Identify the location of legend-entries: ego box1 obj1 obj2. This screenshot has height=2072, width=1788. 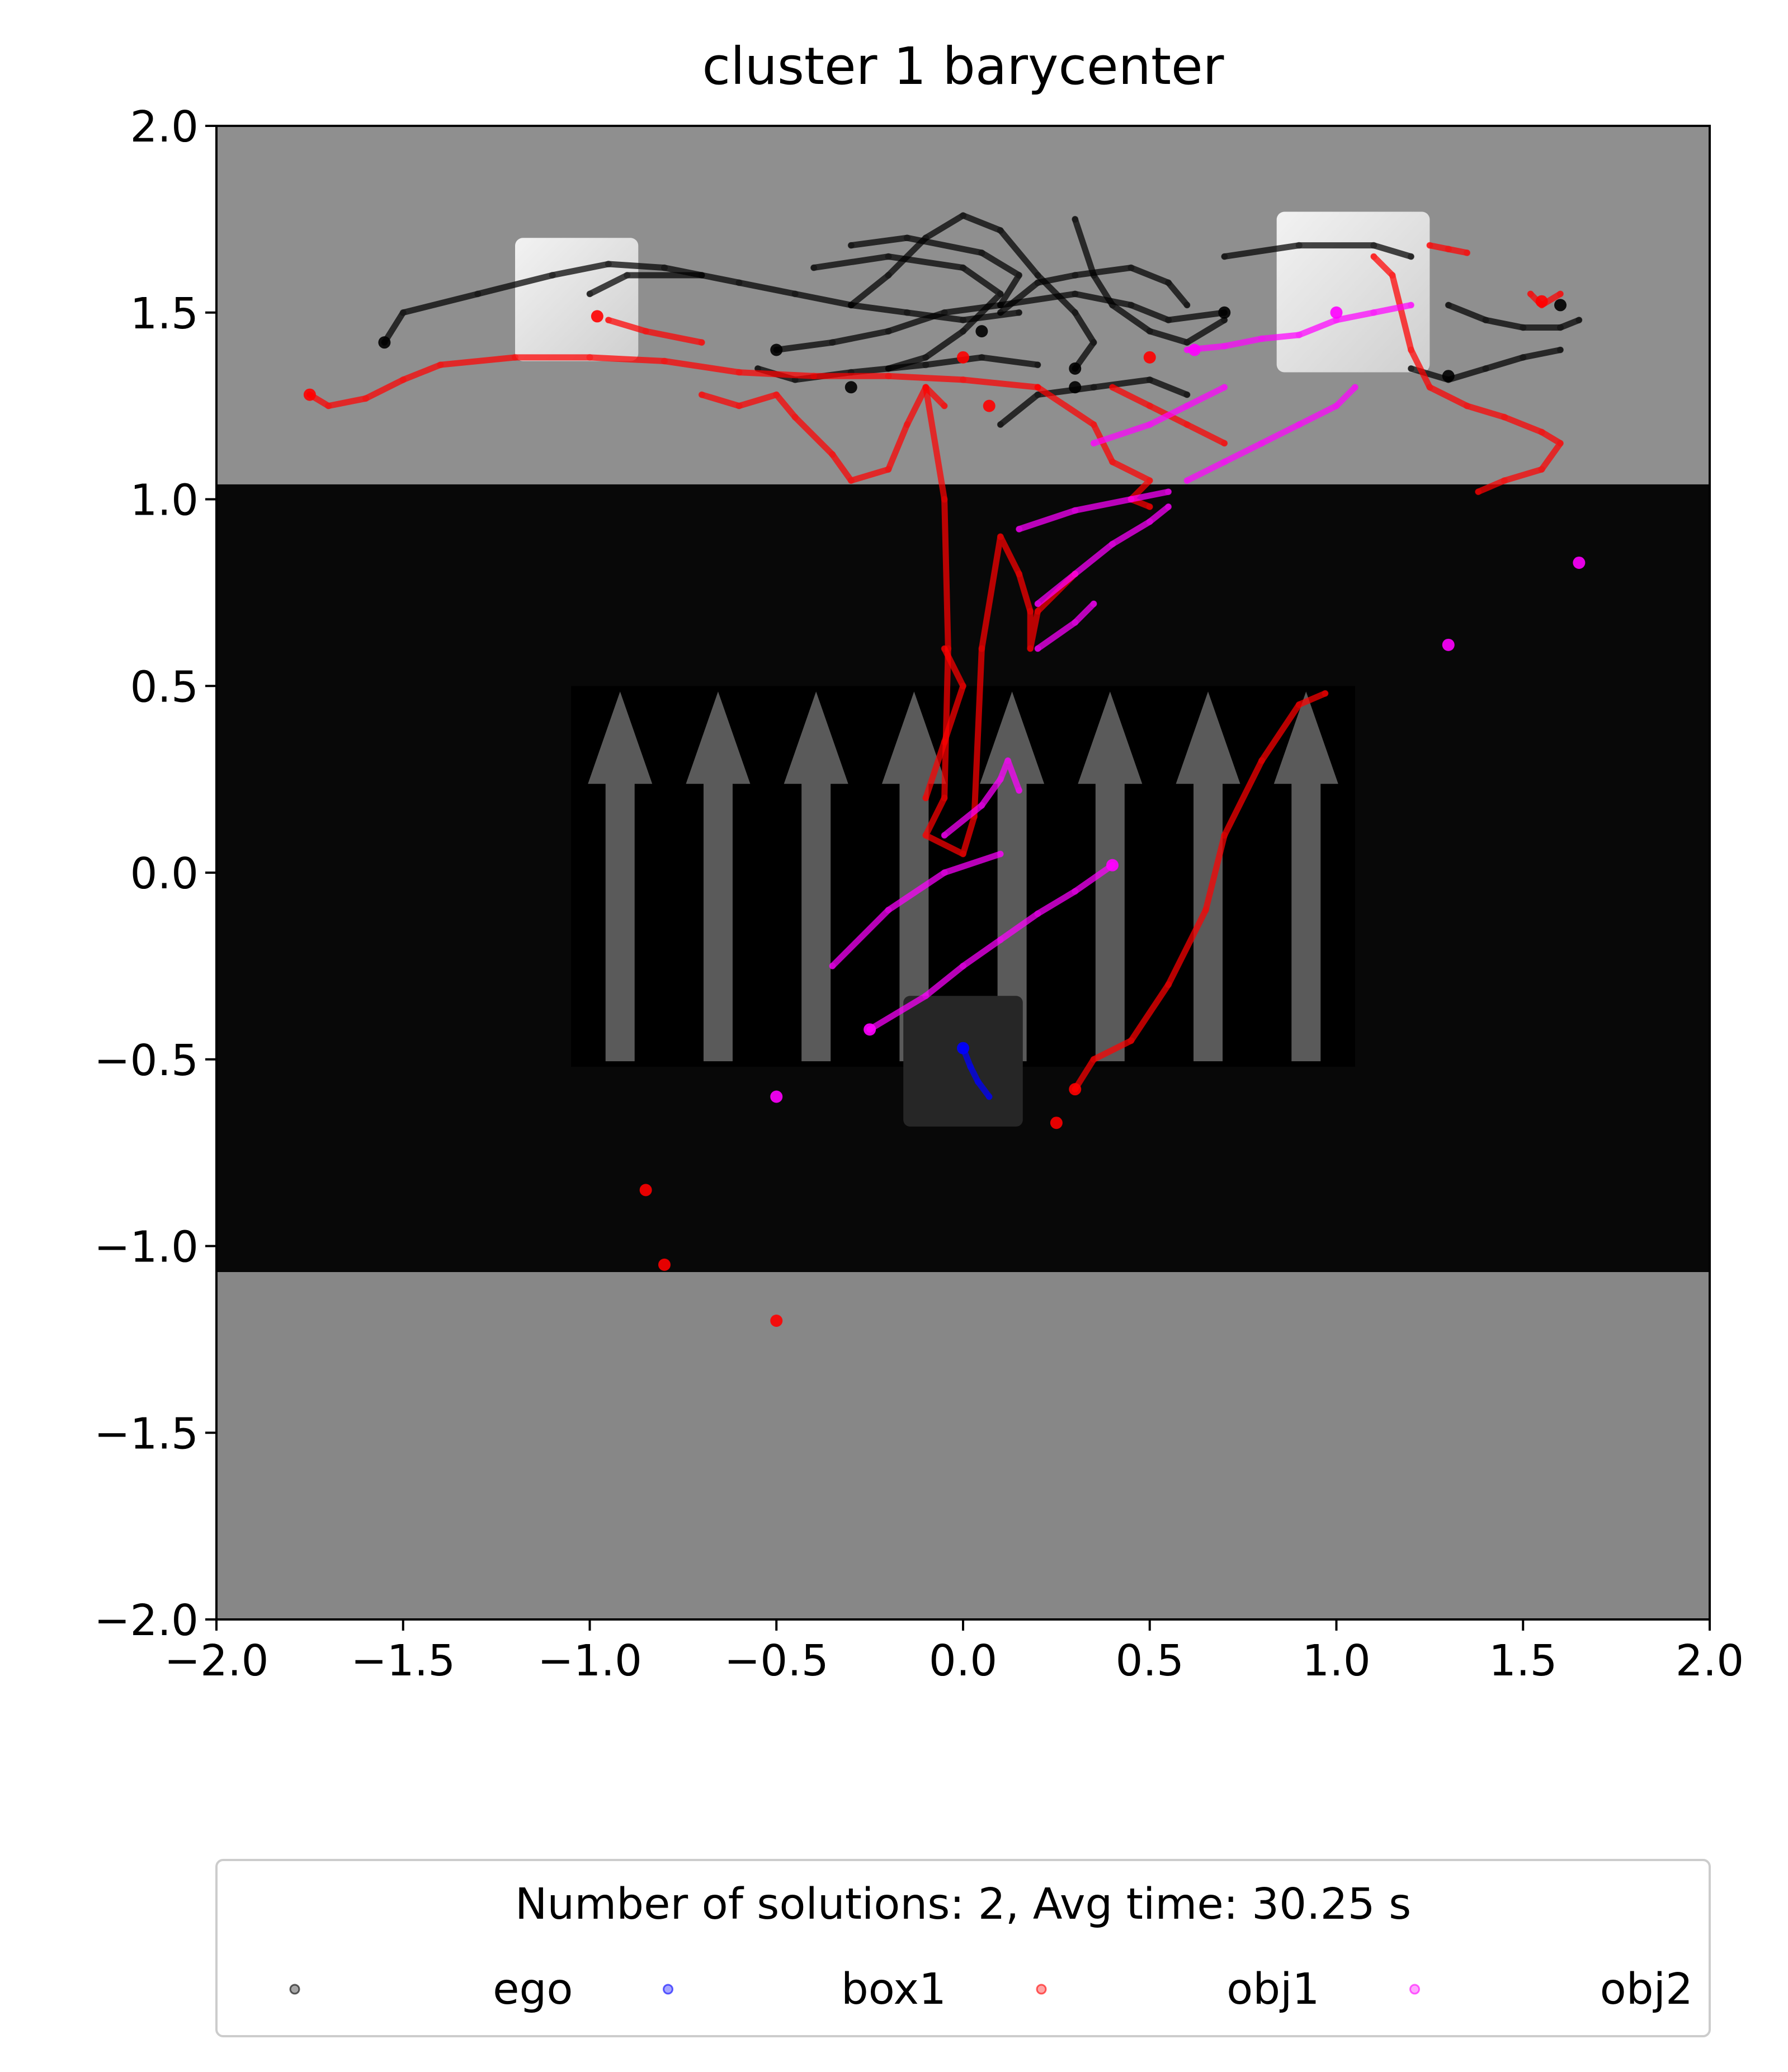
(991, 1989).